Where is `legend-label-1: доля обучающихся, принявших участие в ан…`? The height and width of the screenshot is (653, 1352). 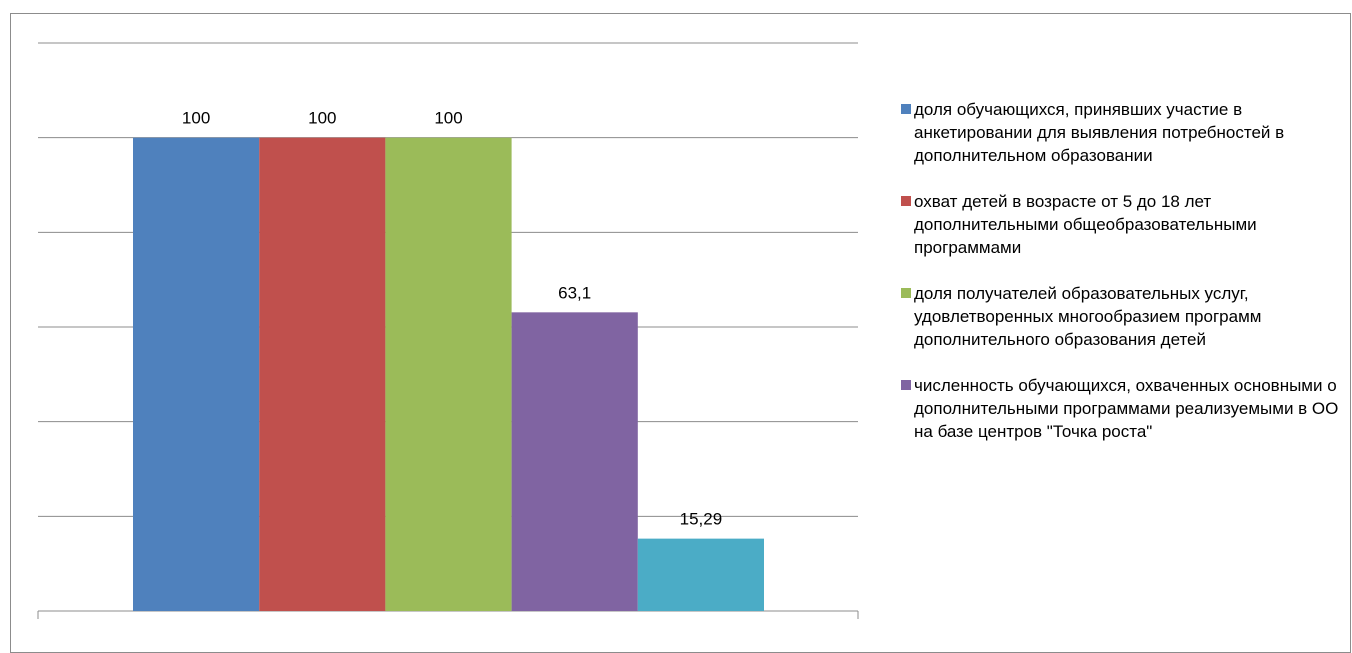
legend-label-1: доля обучающихся, принявших участие в ан… is located at coordinates (1099, 132).